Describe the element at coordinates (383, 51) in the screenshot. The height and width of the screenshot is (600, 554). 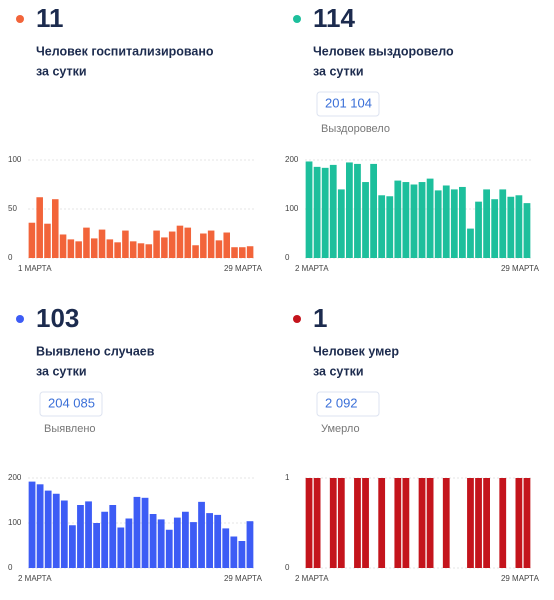
I see `caption: Человек выздоровело` at that location.